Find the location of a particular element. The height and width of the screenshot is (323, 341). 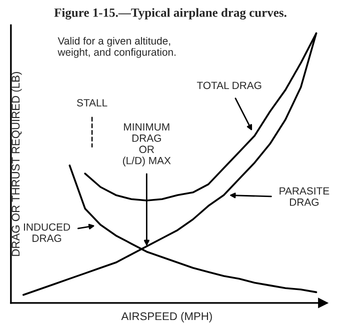

annotation: MINIMUM DRAG OR (L/D) MAX is located at coordinates (146, 144).